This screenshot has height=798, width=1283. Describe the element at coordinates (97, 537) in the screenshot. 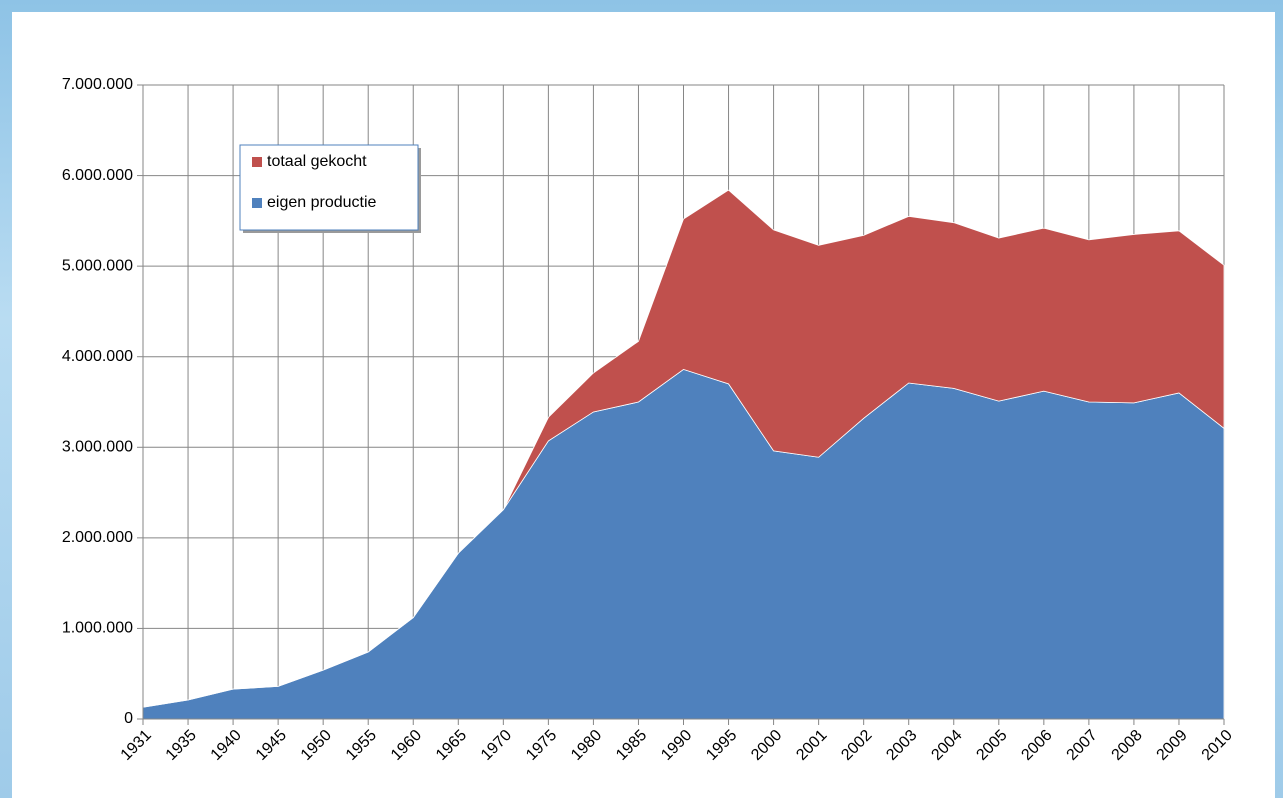

I see `y-tick-label: 2.000.000` at that location.